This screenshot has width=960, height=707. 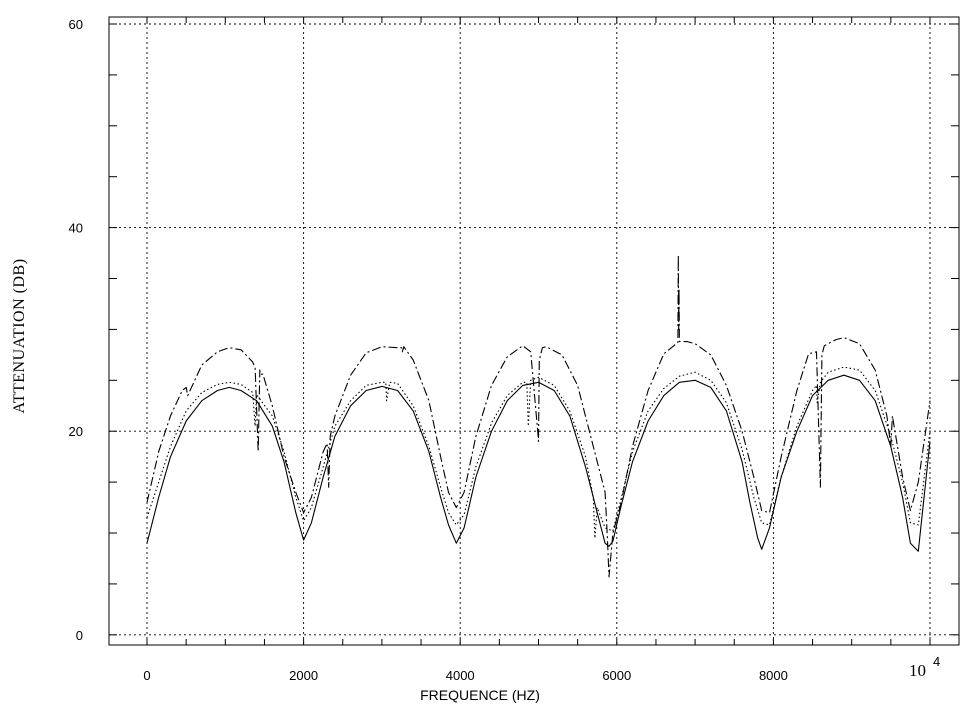 I want to click on x-tick-labels: 0 2000 4000 6000 8000, so click(x=465, y=675).